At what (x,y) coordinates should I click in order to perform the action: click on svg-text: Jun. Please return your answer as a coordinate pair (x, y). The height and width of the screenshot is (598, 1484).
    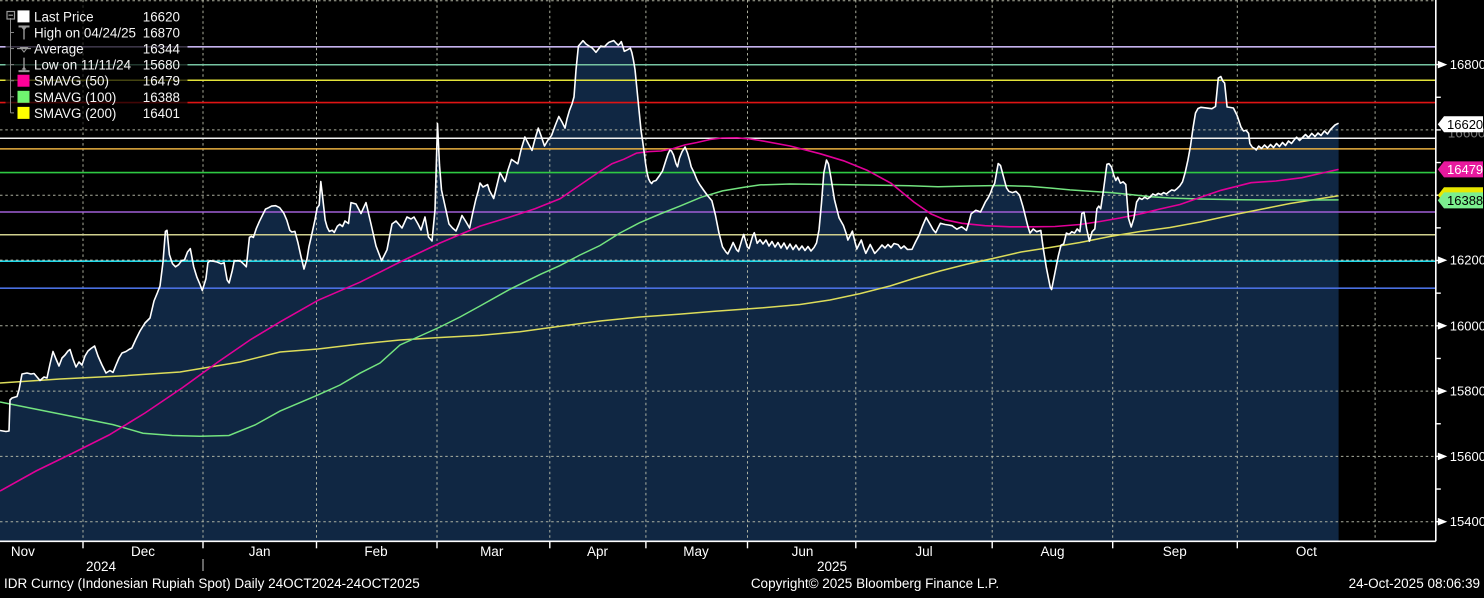
    Looking at the image, I should click on (803, 551).